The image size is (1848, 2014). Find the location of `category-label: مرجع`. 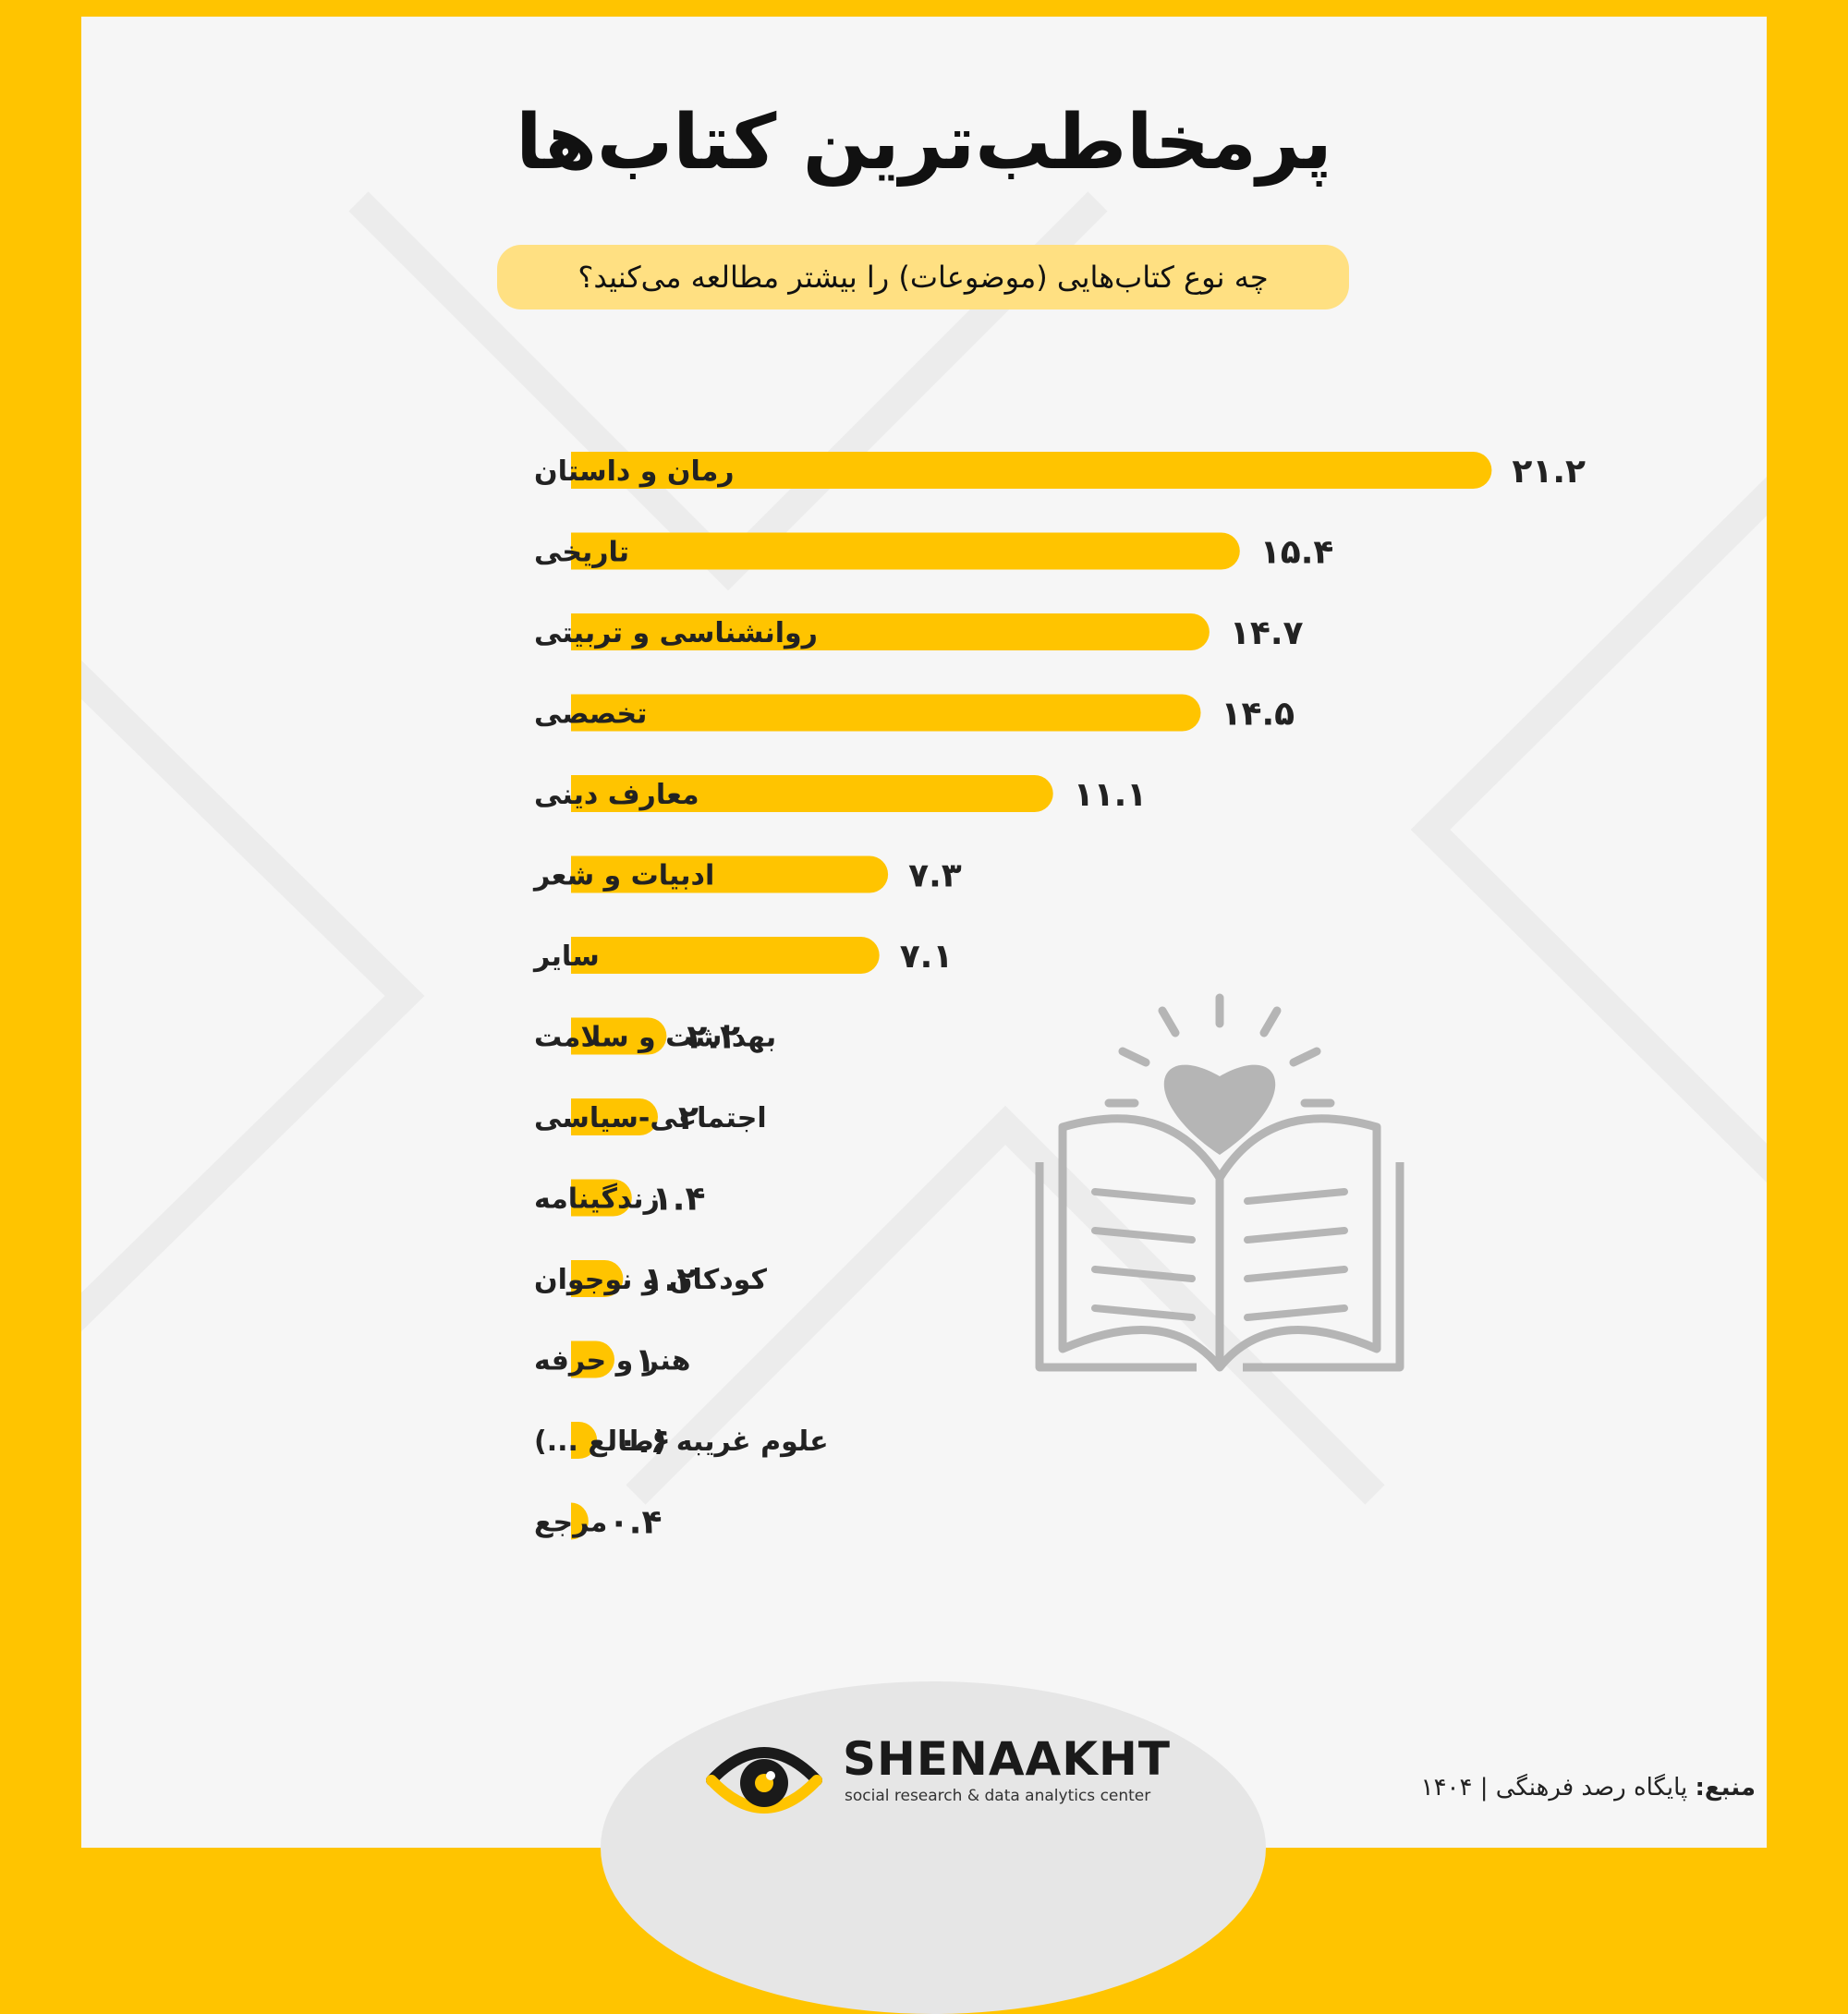

category-label: مرجع is located at coordinates (570, 1523).